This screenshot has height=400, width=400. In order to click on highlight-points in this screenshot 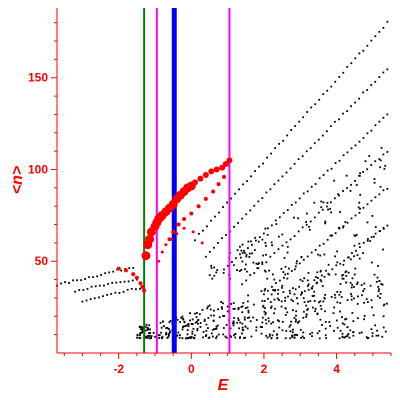, I will do `click(174, 225)`.